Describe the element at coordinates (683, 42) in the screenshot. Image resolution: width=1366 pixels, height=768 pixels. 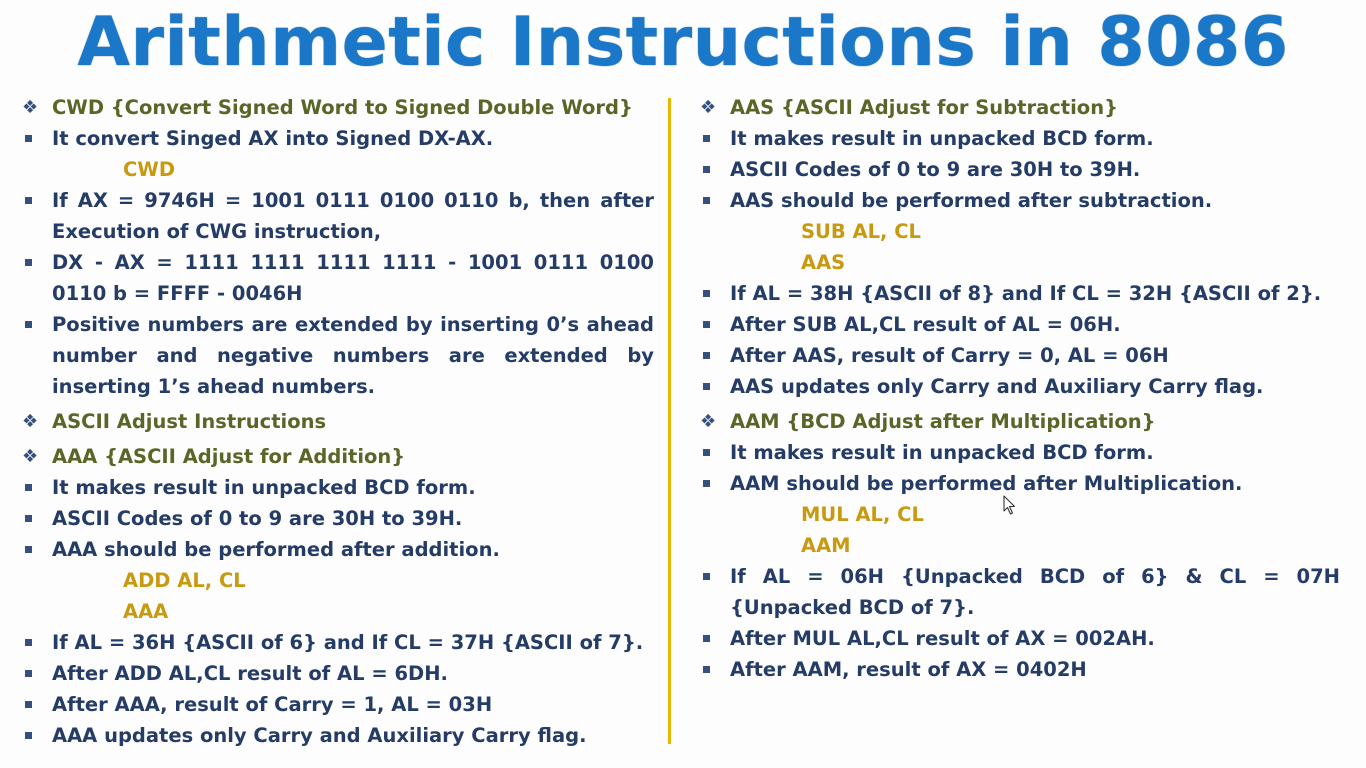
I see `slide-title: Arithmetic Instructions in 8086` at that location.